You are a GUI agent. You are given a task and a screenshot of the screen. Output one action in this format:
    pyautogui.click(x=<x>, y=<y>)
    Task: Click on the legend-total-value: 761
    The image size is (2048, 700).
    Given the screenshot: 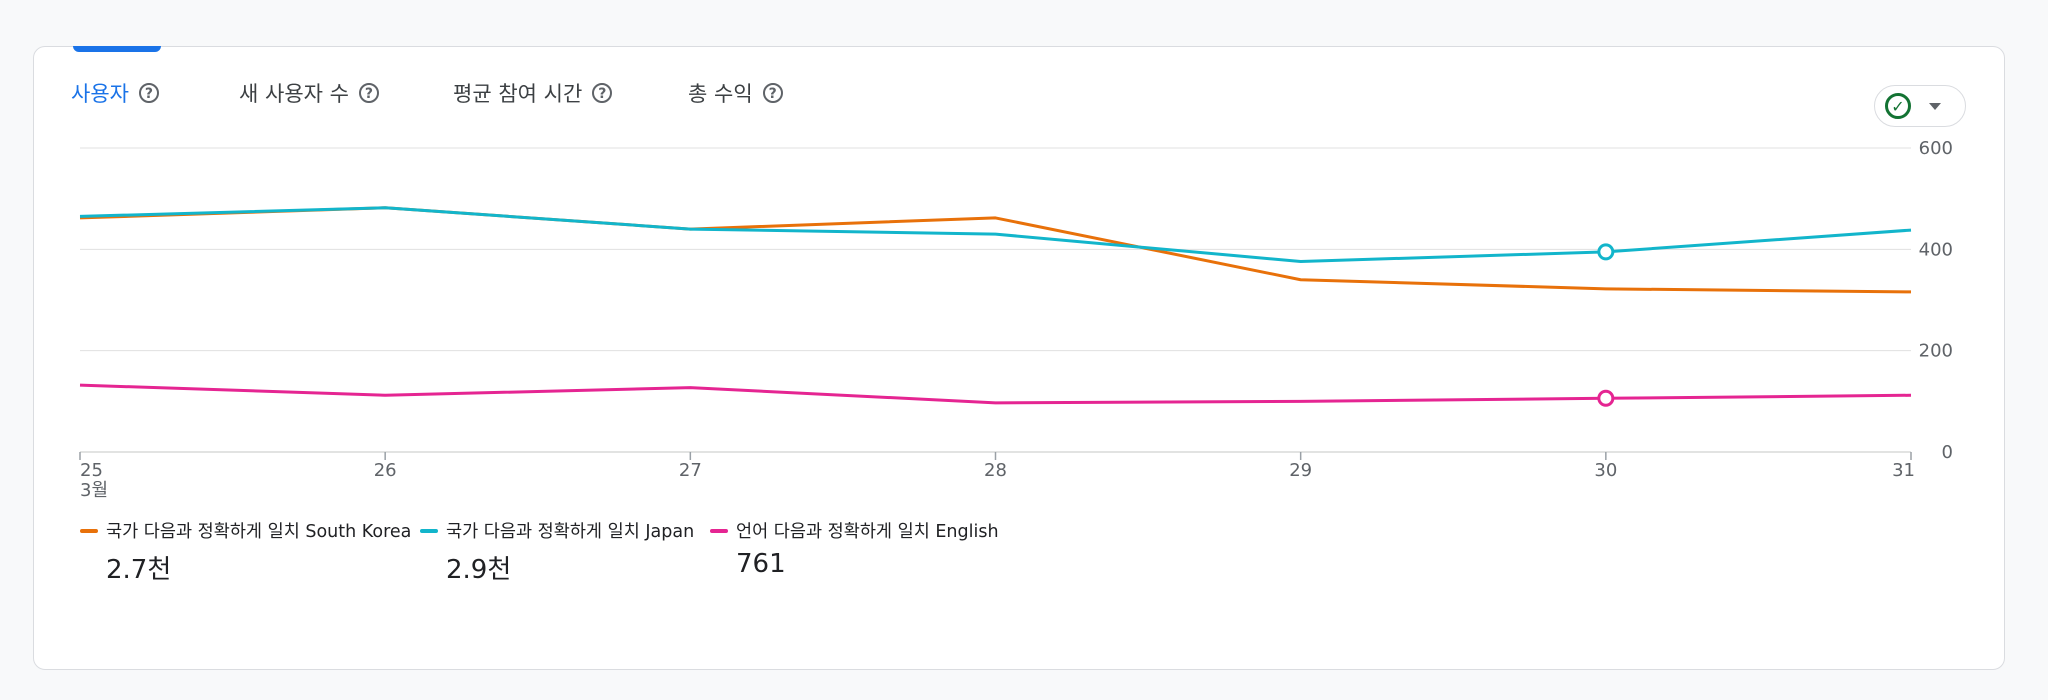 What is the action you would take?
    pyautogui.click(x=761, y=564)
    